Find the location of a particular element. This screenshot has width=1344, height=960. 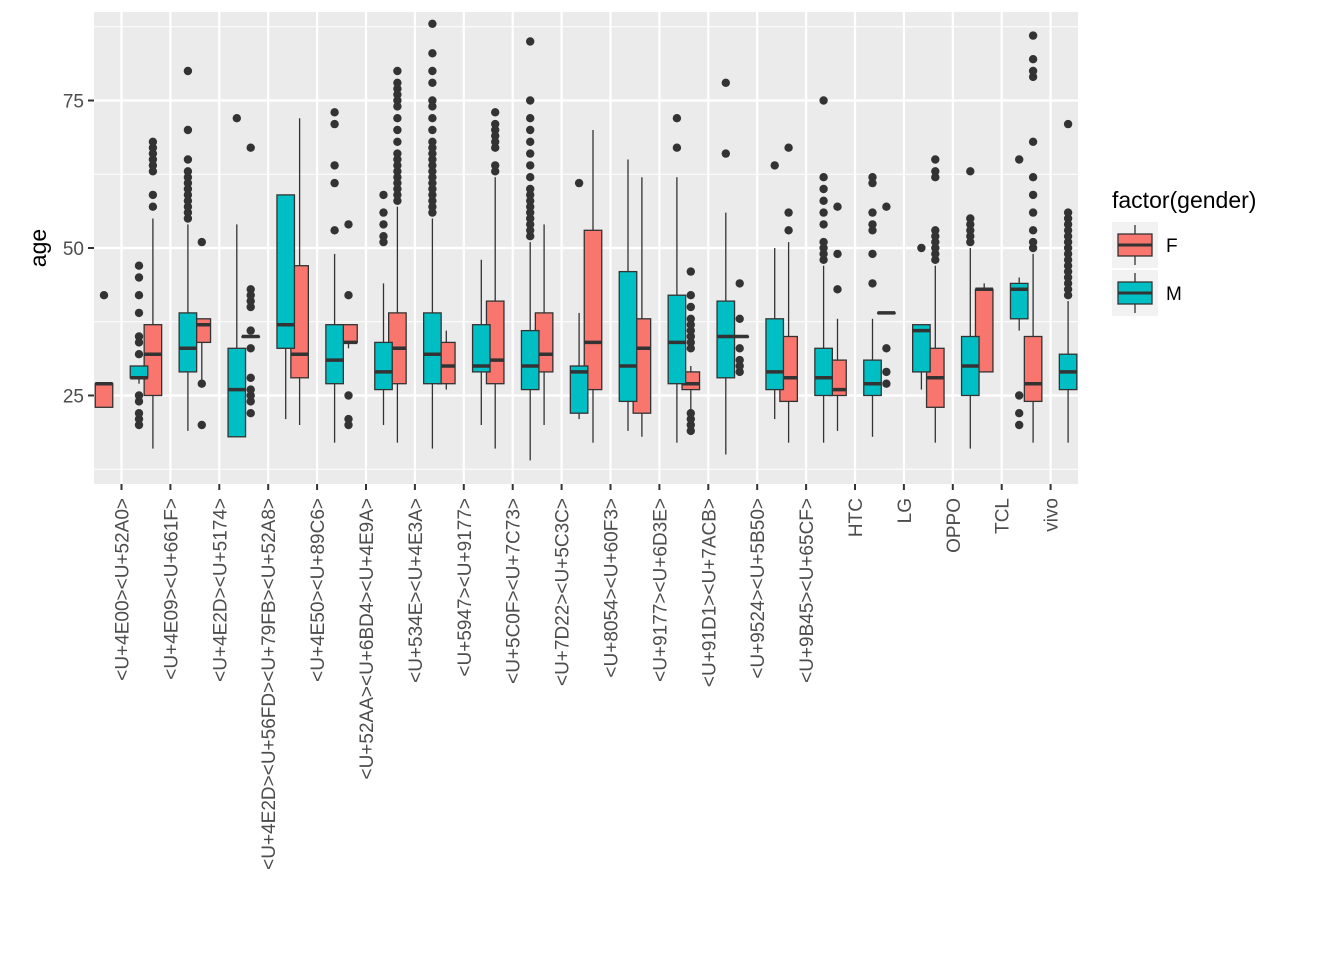

x-tick-label: <U+5947><U+9177> is located at coordinates (465, 587).